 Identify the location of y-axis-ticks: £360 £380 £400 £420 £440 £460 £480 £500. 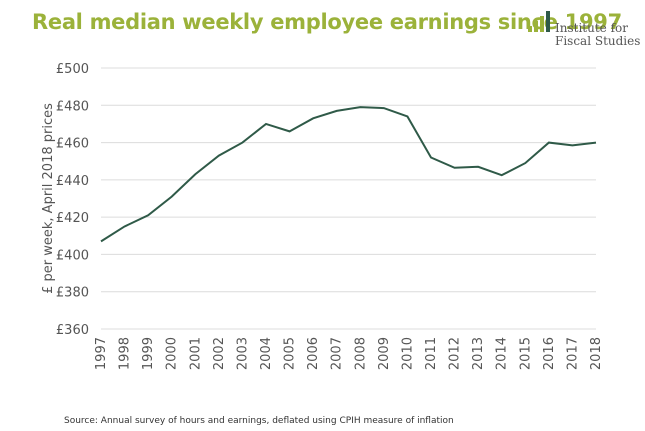
(72, 200).